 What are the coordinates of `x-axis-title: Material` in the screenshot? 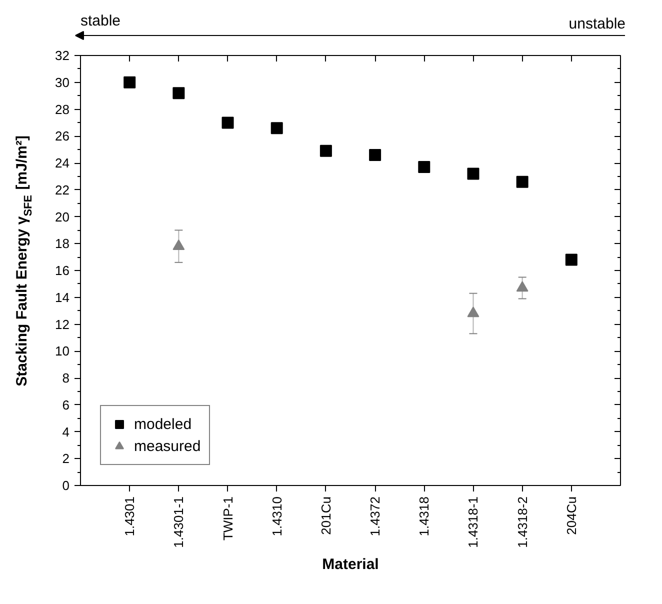 It's located at (350, 564).